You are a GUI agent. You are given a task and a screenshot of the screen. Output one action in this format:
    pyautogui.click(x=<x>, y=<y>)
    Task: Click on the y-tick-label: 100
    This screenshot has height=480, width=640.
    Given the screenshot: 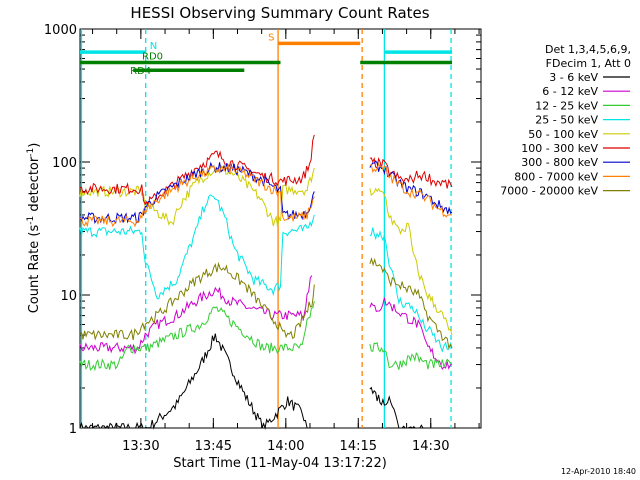 What is the action you would take?
    pyautogui.click(x=64, y=163)
    